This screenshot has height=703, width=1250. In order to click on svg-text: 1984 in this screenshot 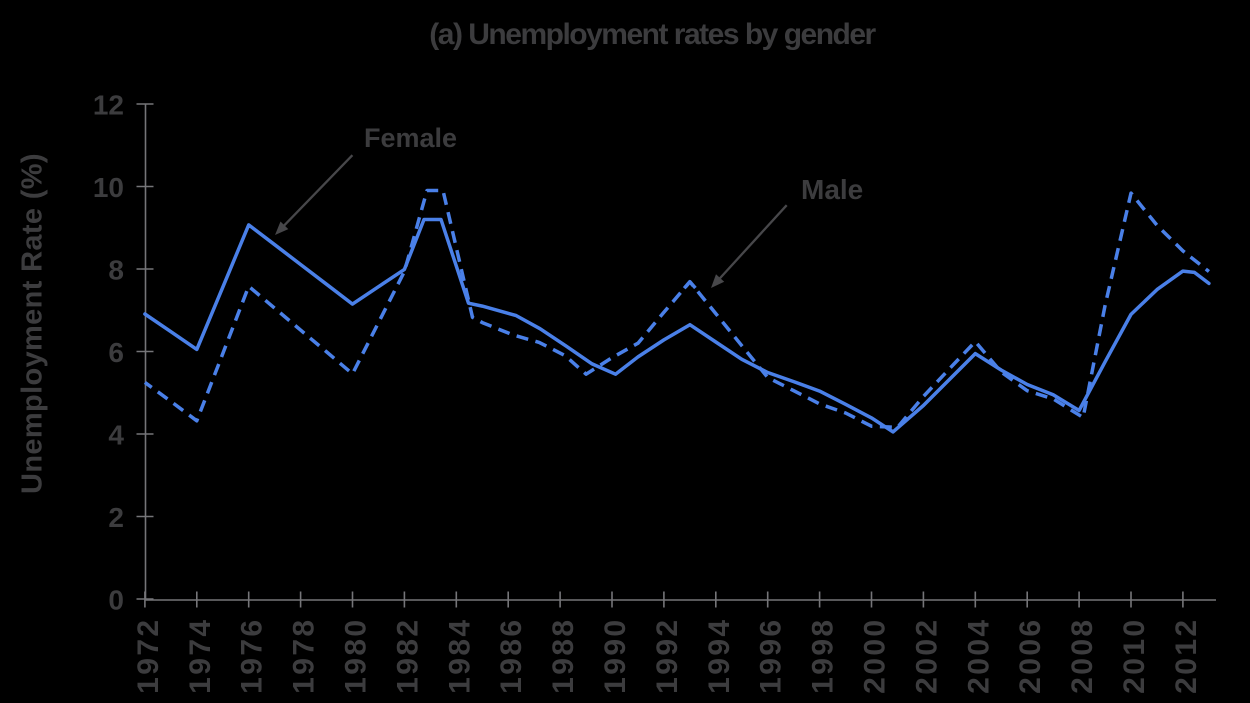, I will do `click(459, 656)`.